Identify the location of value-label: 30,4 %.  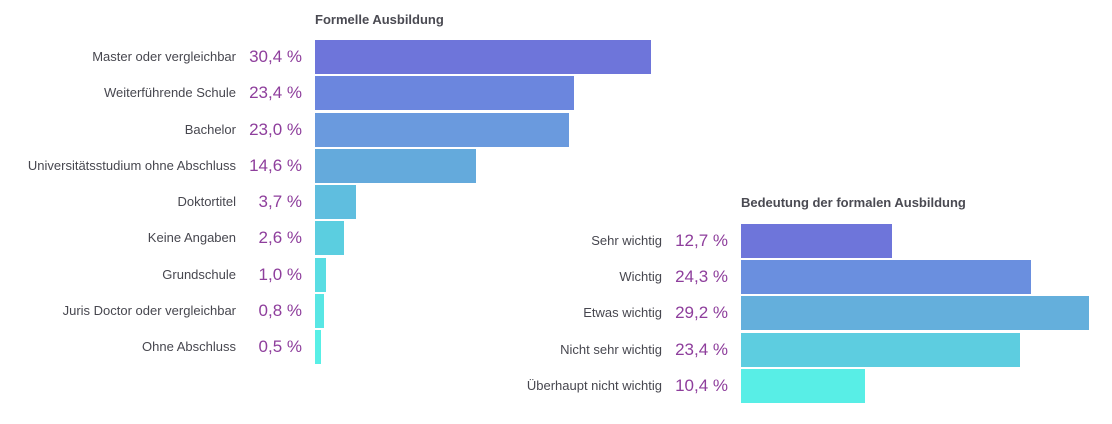
(275, 56).